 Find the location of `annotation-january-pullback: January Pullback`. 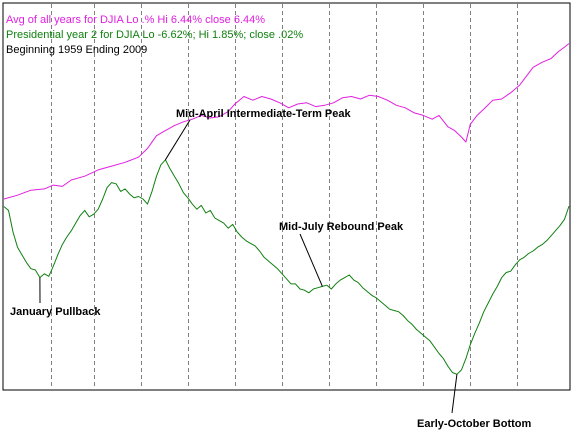

annotation-january-pullback: January Pullback is located at coordinates (55, 312).